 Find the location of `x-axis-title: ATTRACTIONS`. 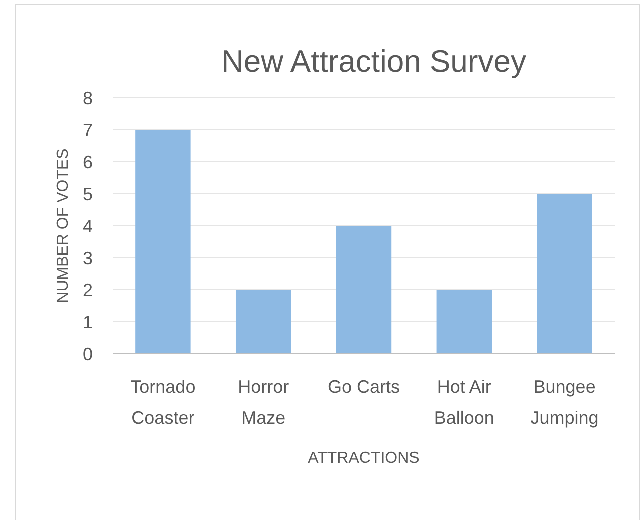

x-axis-title: ATTRACTIONS is located at coordinates (364, 458).